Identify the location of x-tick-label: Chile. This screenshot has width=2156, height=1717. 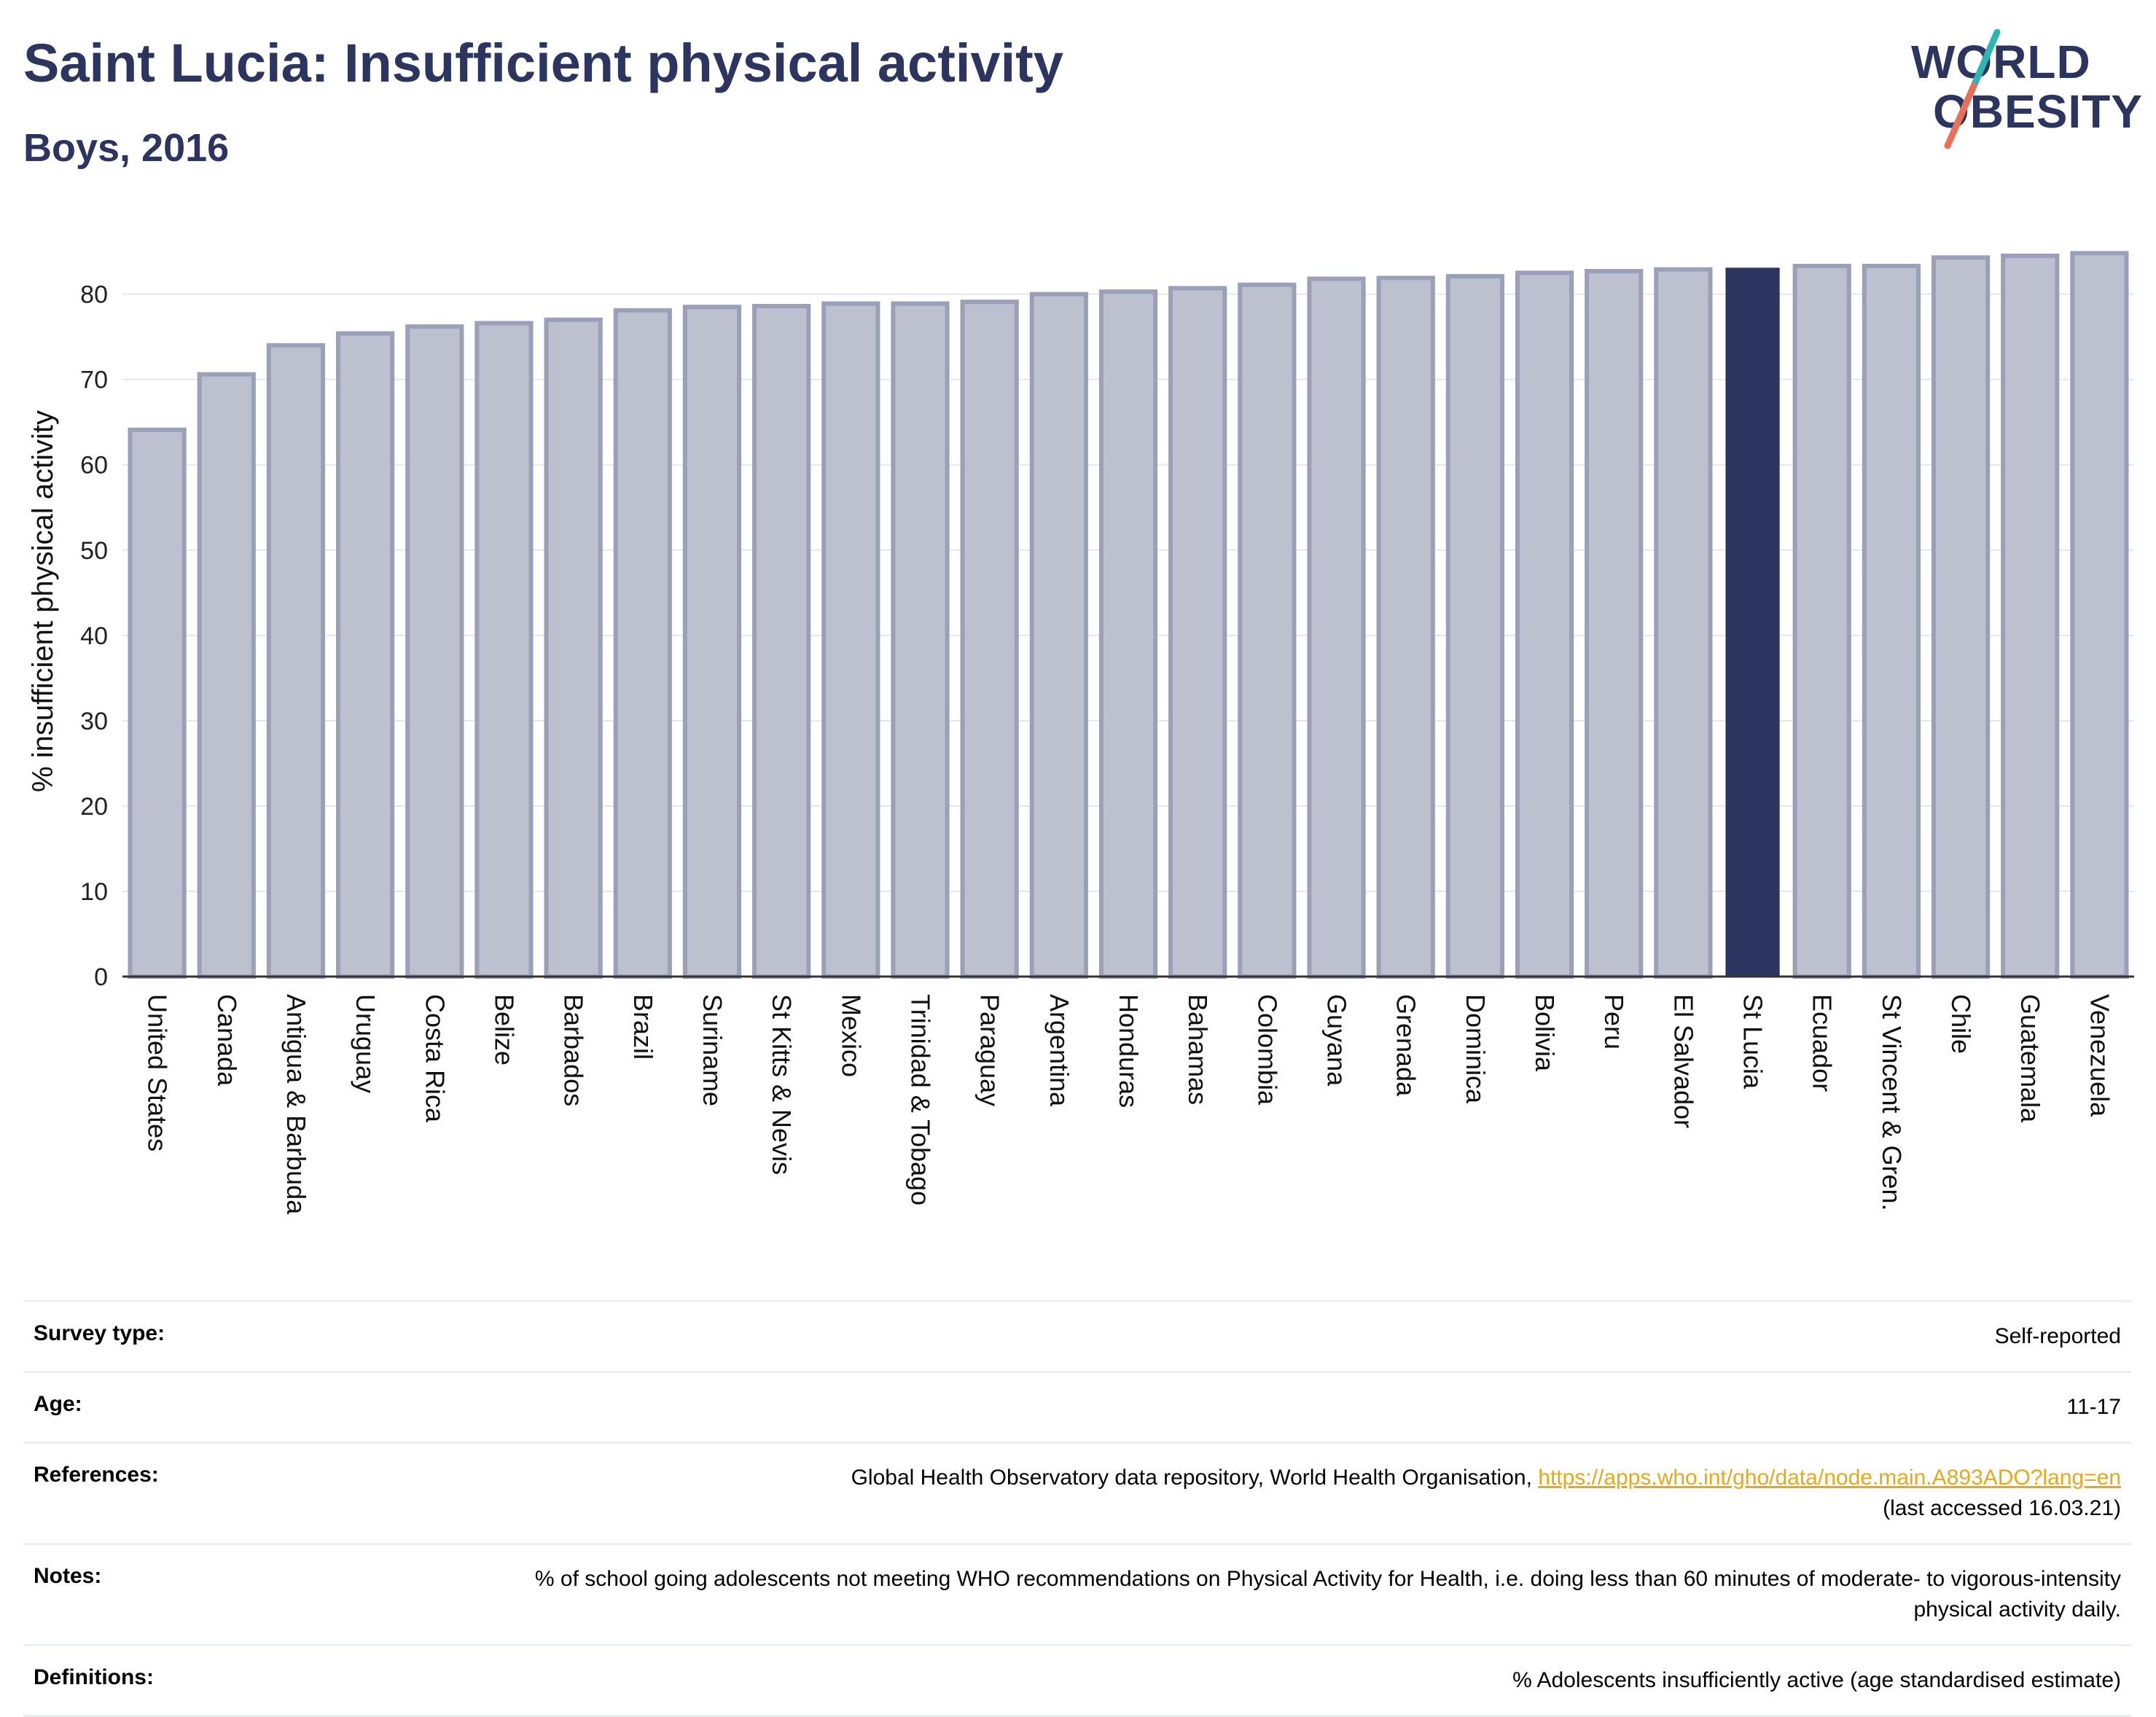
(1961, 1024).